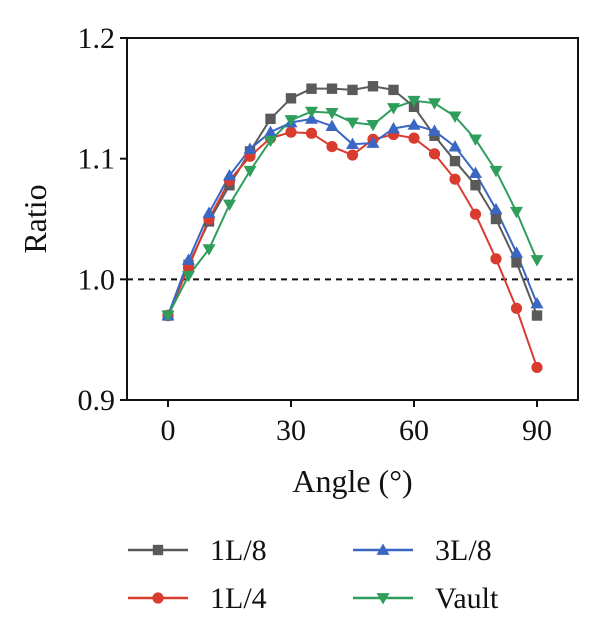  I want to click on x-tick-label: 60, so click(414, 430).